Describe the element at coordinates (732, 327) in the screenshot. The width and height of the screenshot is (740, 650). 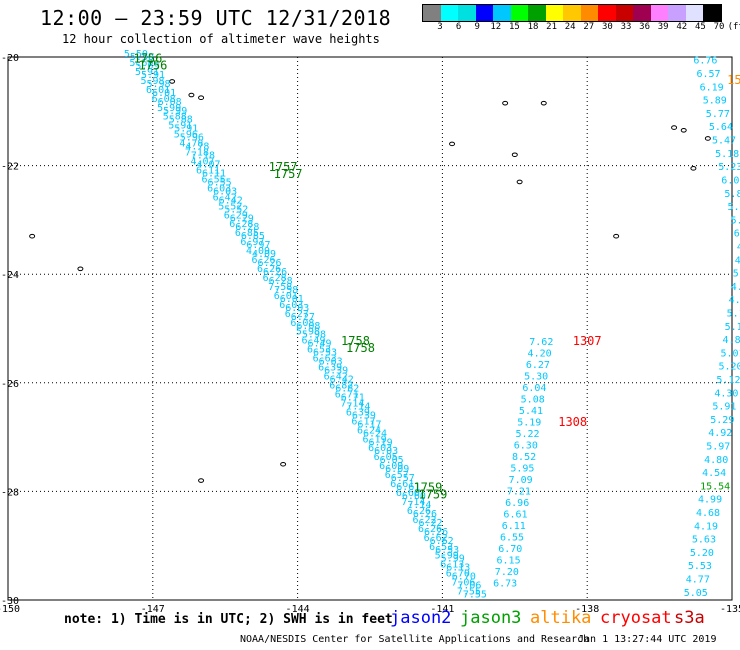
I see `swh-value: 5.10` at that location.